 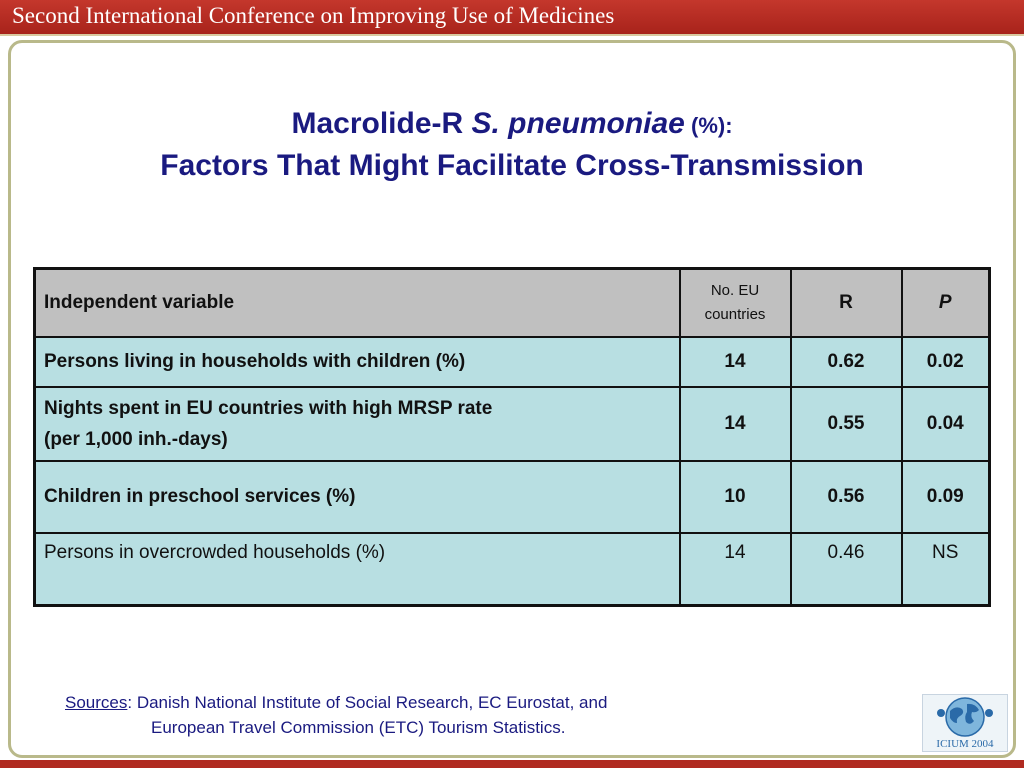 I want to click on row-p: 0.09, so click(x=945, y=497).